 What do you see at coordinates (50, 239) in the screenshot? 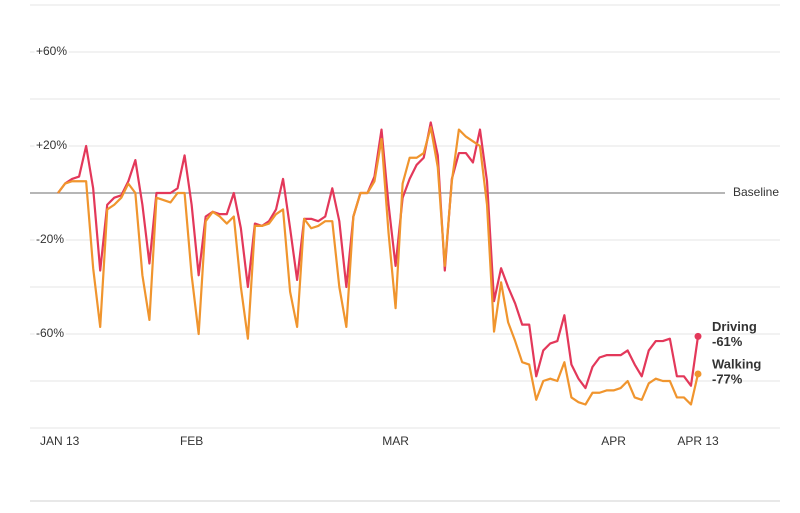
I see `y-tick-label: -20%` at bounding box center [50, 239].